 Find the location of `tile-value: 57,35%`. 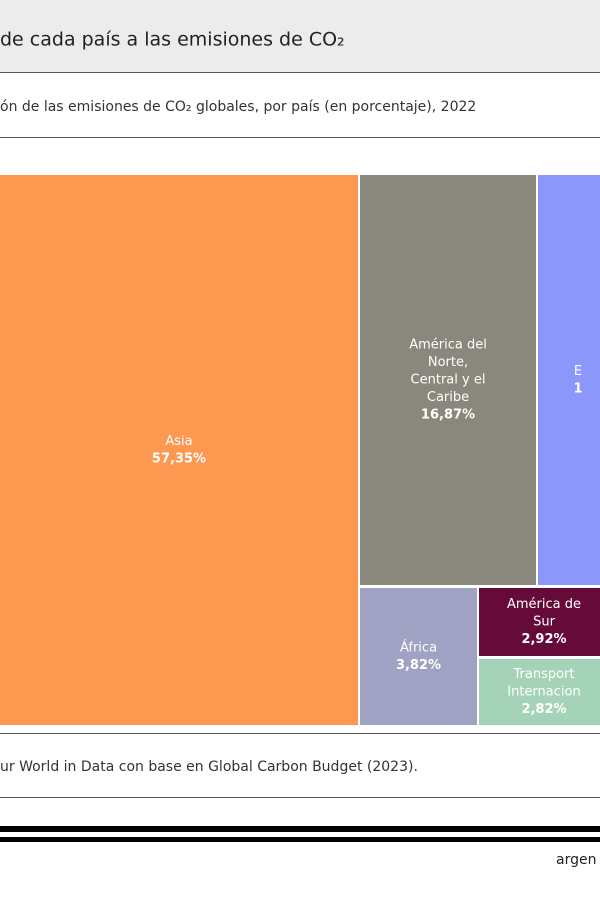

tile-value: 57,35% is located at coordinates (179, 458).